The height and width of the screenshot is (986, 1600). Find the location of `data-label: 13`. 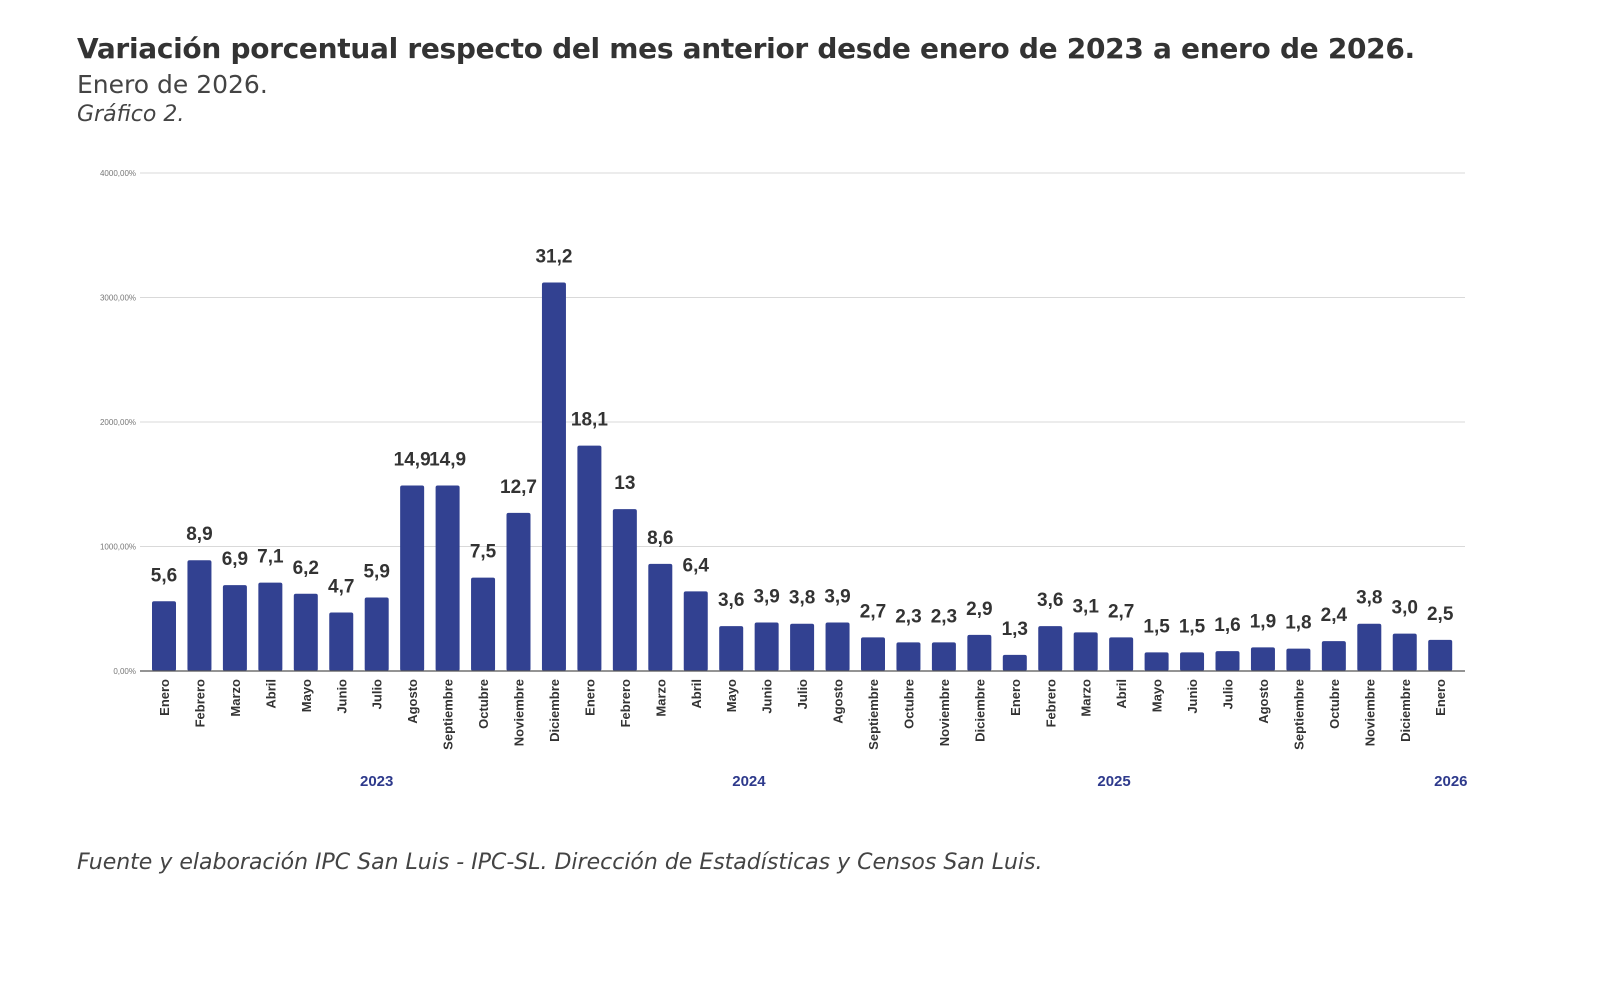

data-label: 13 is located at coordinates (624, 483).